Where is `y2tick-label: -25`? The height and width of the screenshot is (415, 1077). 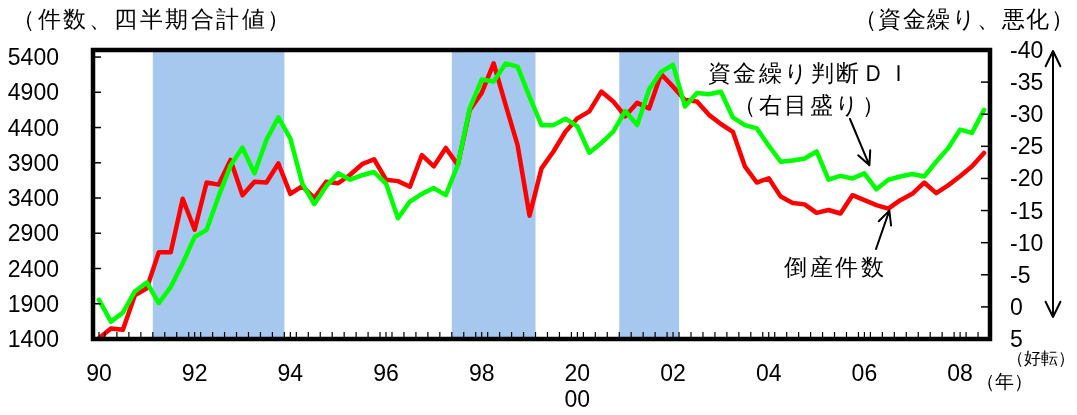
y2tick-label: -25 is located at coordinates (1027, 146).